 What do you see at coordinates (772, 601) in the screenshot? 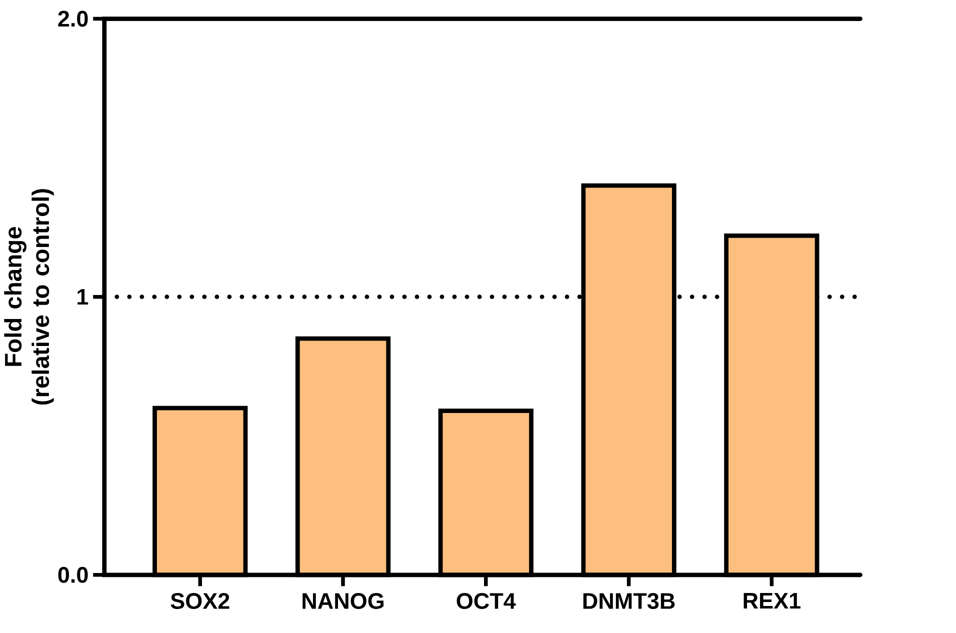
I see `x-tick-label: REX1` at bounding box center [772, 601].